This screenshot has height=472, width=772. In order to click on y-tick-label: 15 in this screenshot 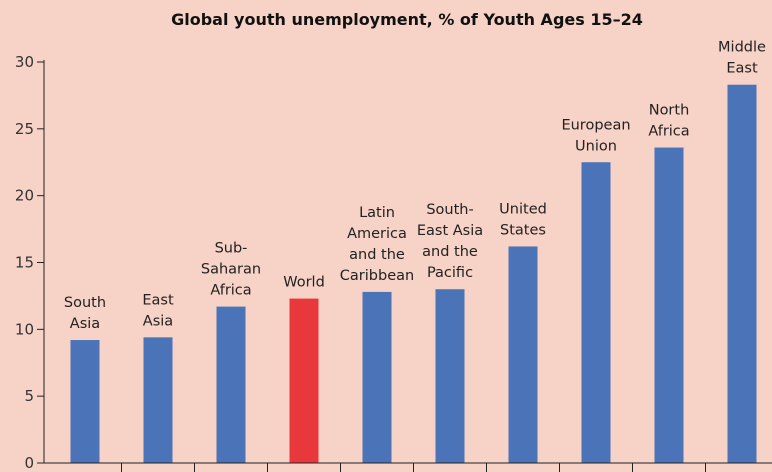, I will do `click(24, 263)`.